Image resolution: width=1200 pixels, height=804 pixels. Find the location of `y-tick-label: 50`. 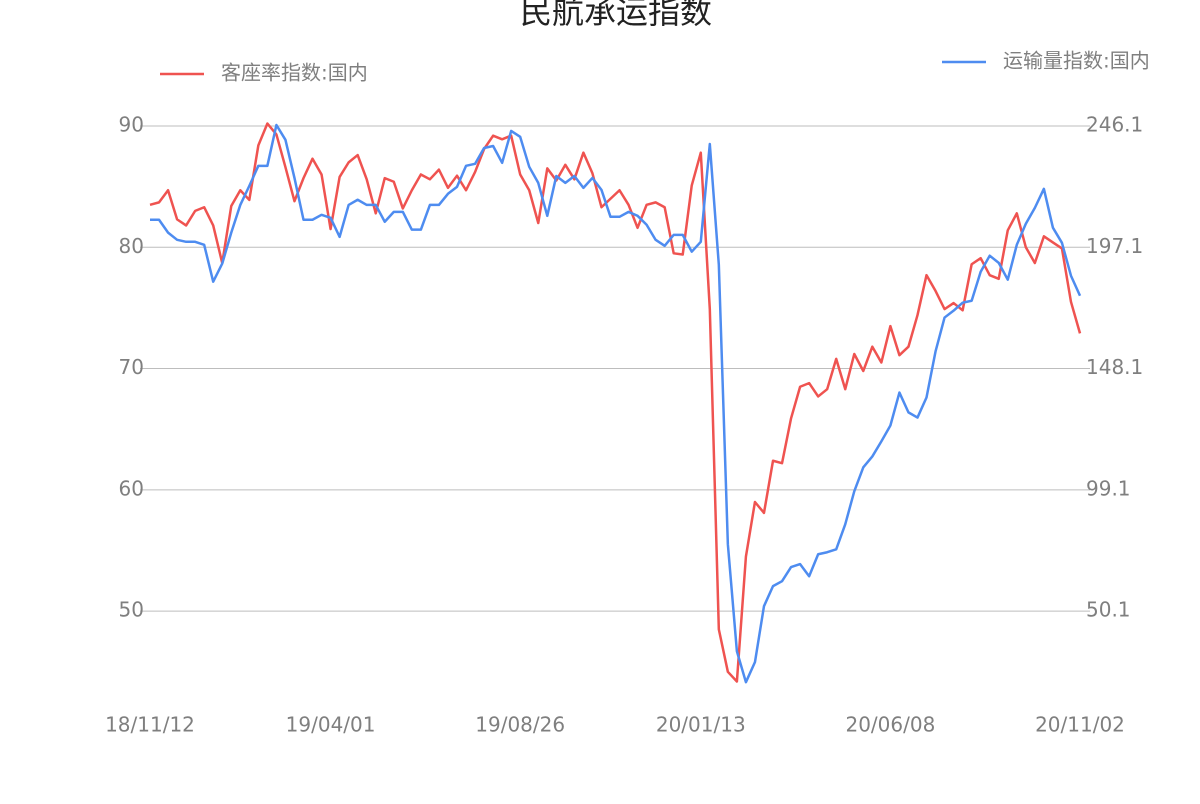

y-tick-label: 50 is located at coordinates (131, 610).